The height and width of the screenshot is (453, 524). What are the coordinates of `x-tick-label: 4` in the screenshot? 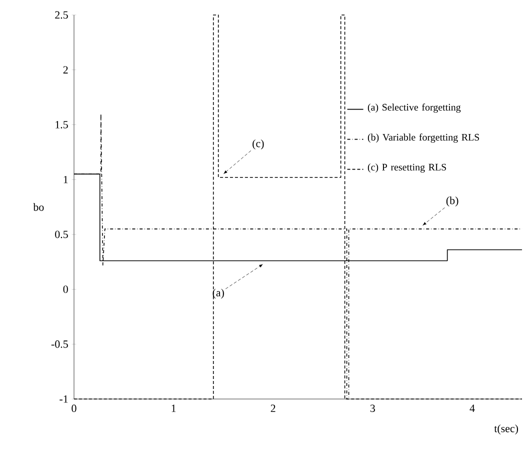 It's located at (472, 408).